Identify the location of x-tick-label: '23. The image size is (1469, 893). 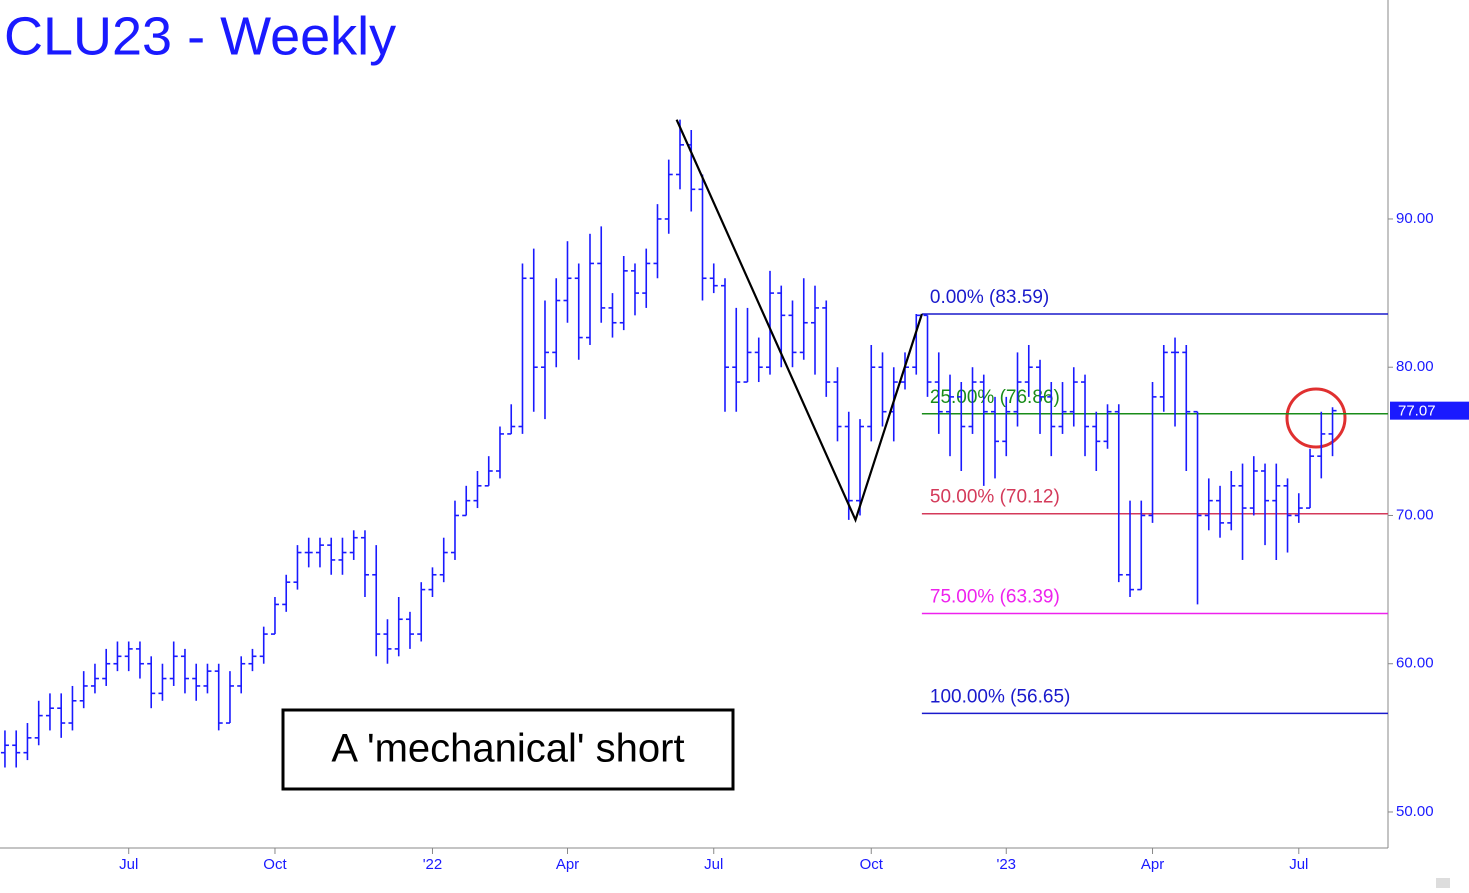
(1006, 864).